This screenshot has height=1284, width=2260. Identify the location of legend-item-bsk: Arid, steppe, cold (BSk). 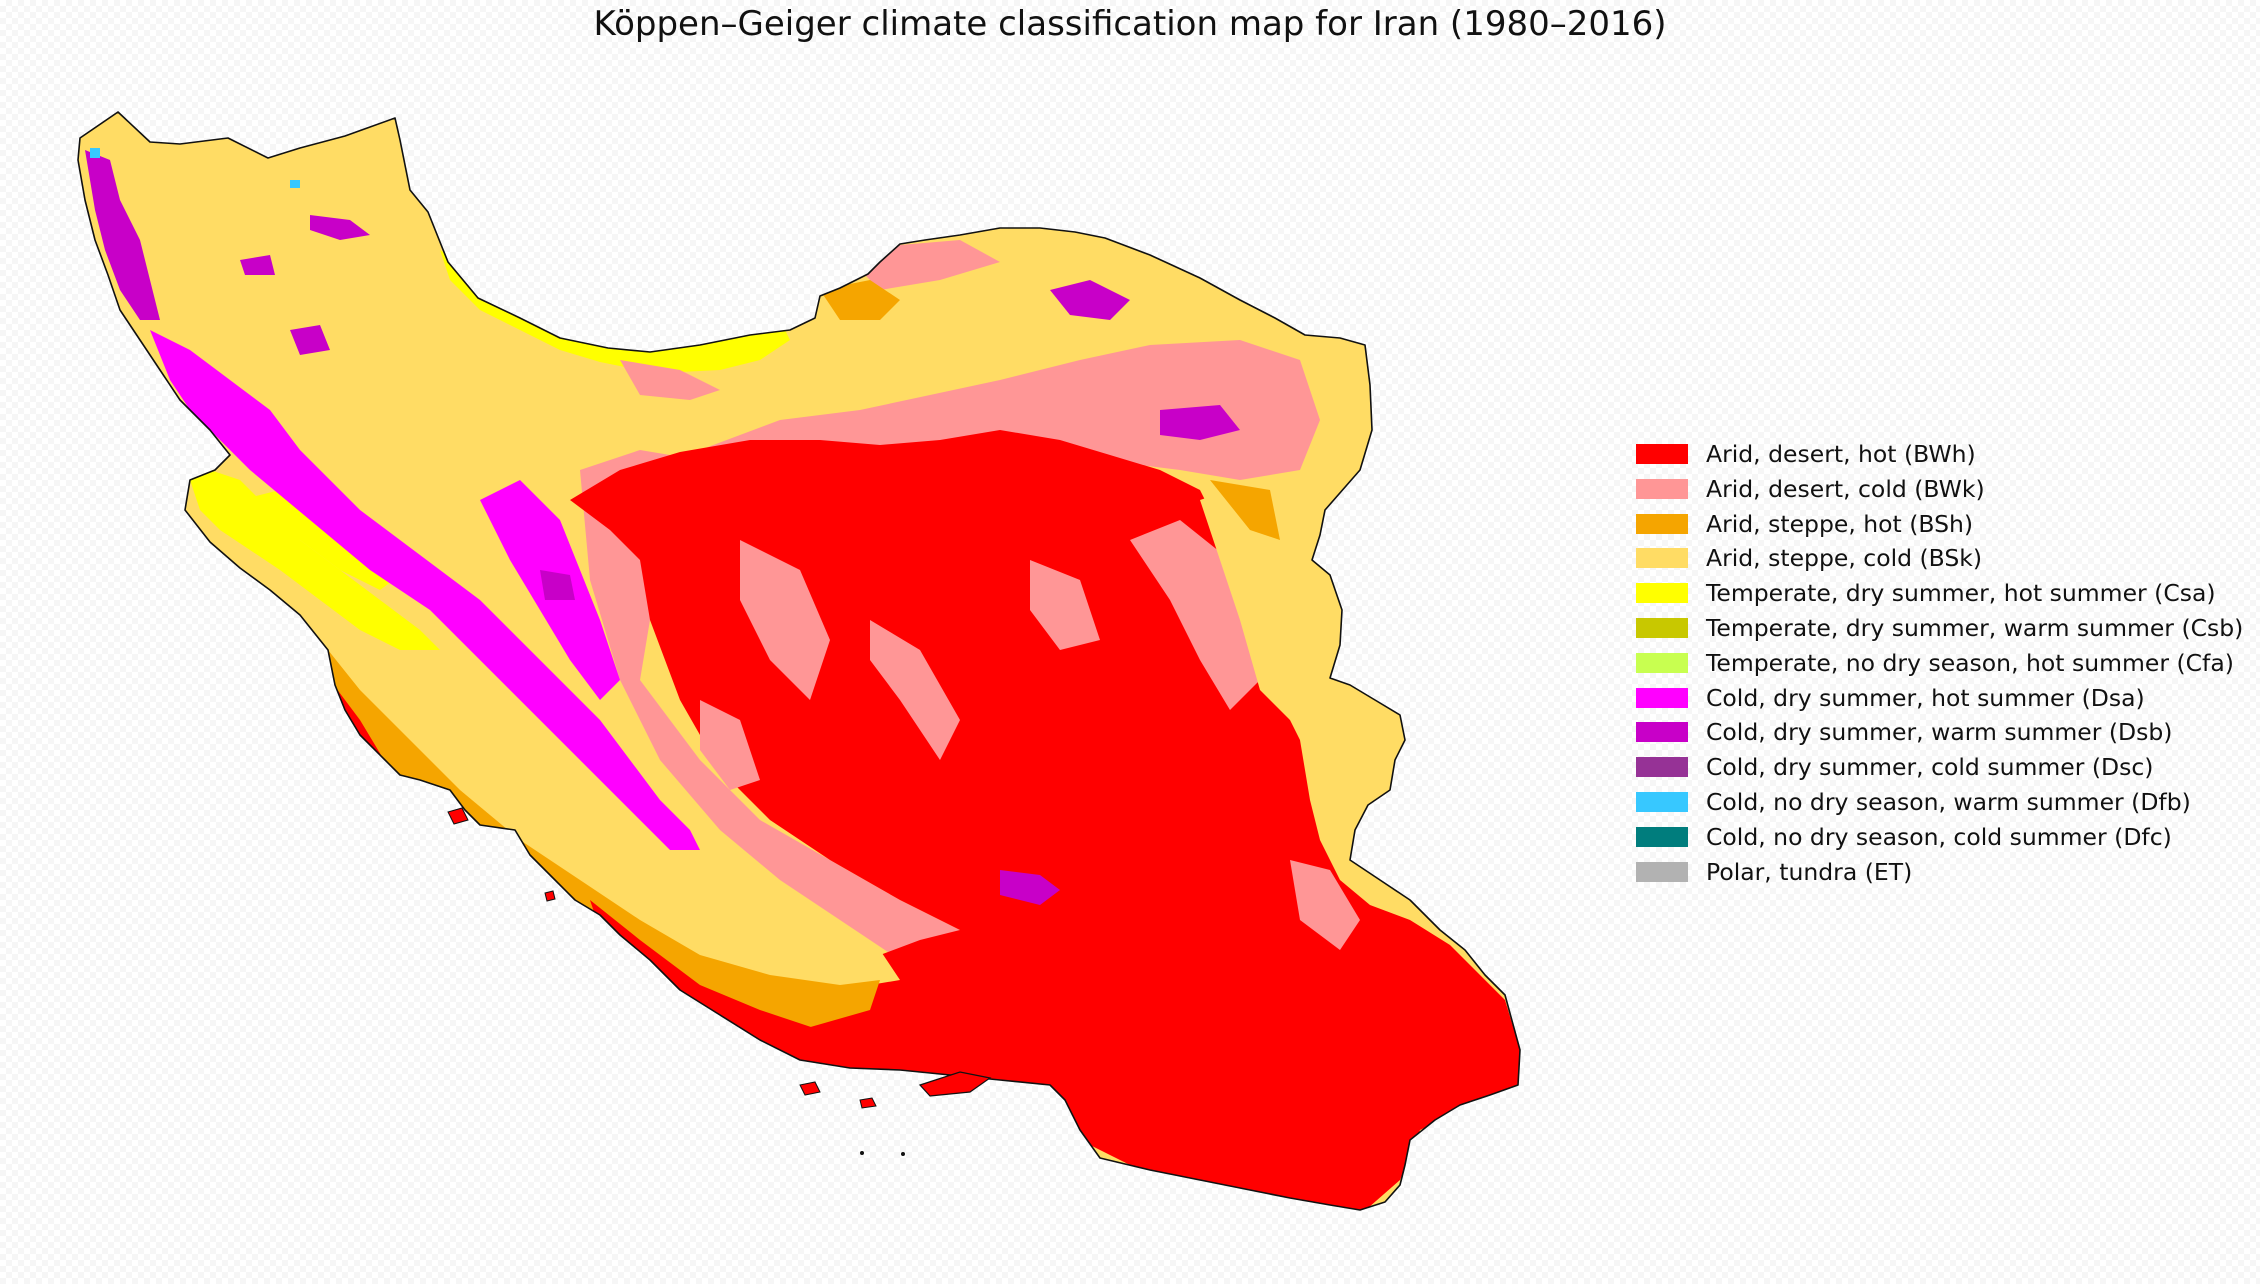
(1941, 559).